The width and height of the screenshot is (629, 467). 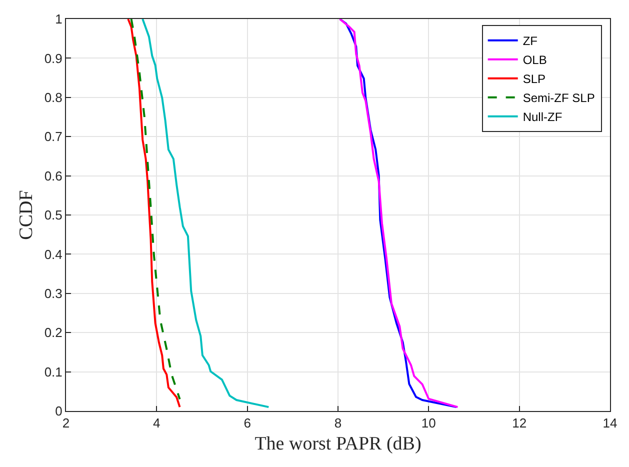 I want to click on x-tick-label: 10, so click(x=428, y=423).